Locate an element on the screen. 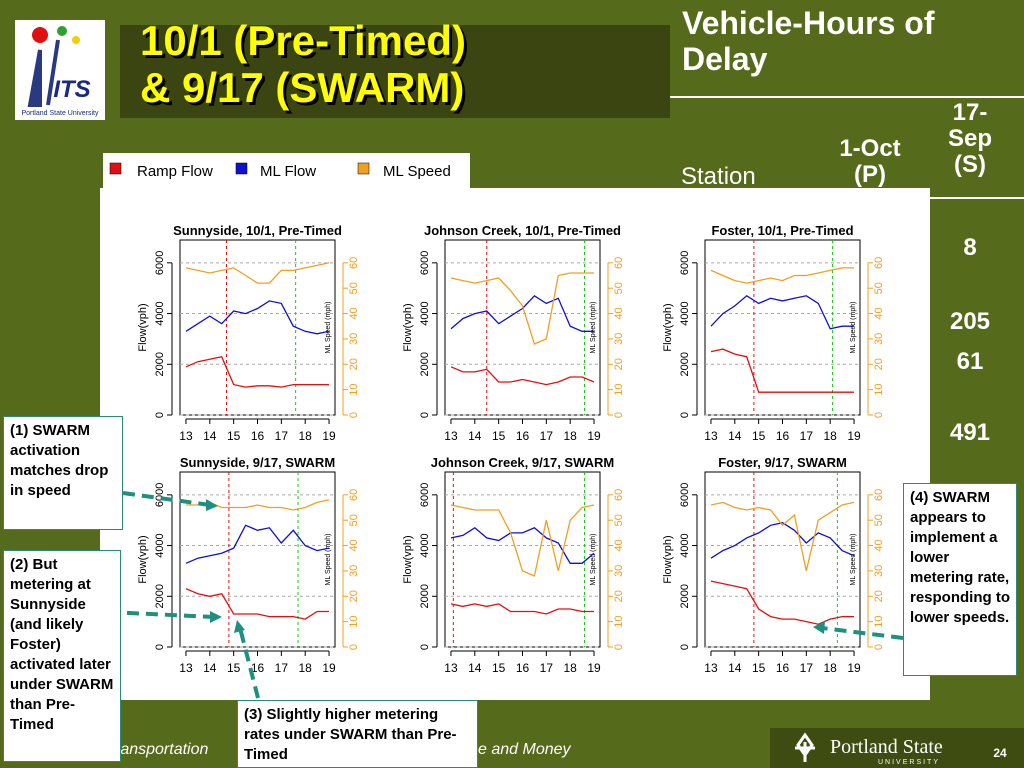 The width and height of the screenshot is (1024, 768). chart-title: Johnson Creek, 10/1, Pre-Timed is located at coordinates (522, 230).